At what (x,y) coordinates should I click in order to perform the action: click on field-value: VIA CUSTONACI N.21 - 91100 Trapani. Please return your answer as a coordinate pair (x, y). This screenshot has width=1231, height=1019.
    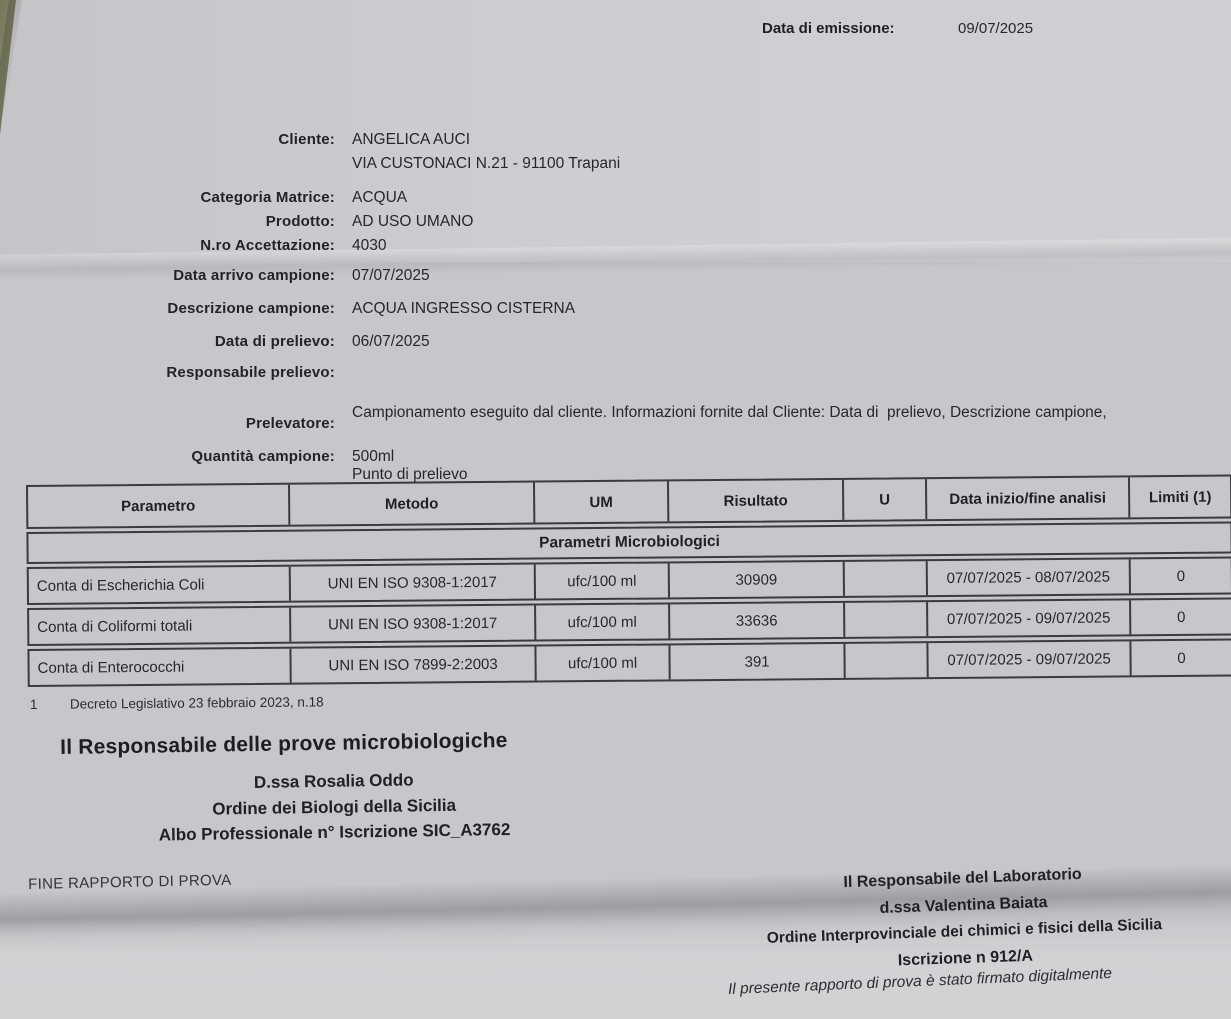
    Looking at the image, I should click on (486, 163).